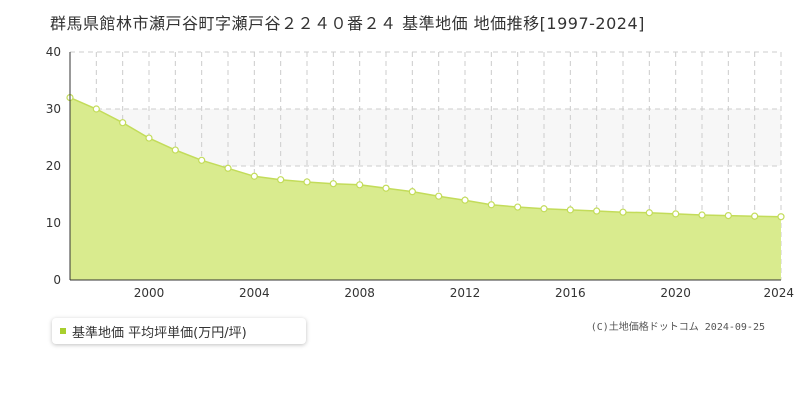  I want to click on x-tick-label: 2004, so click(254, 293).